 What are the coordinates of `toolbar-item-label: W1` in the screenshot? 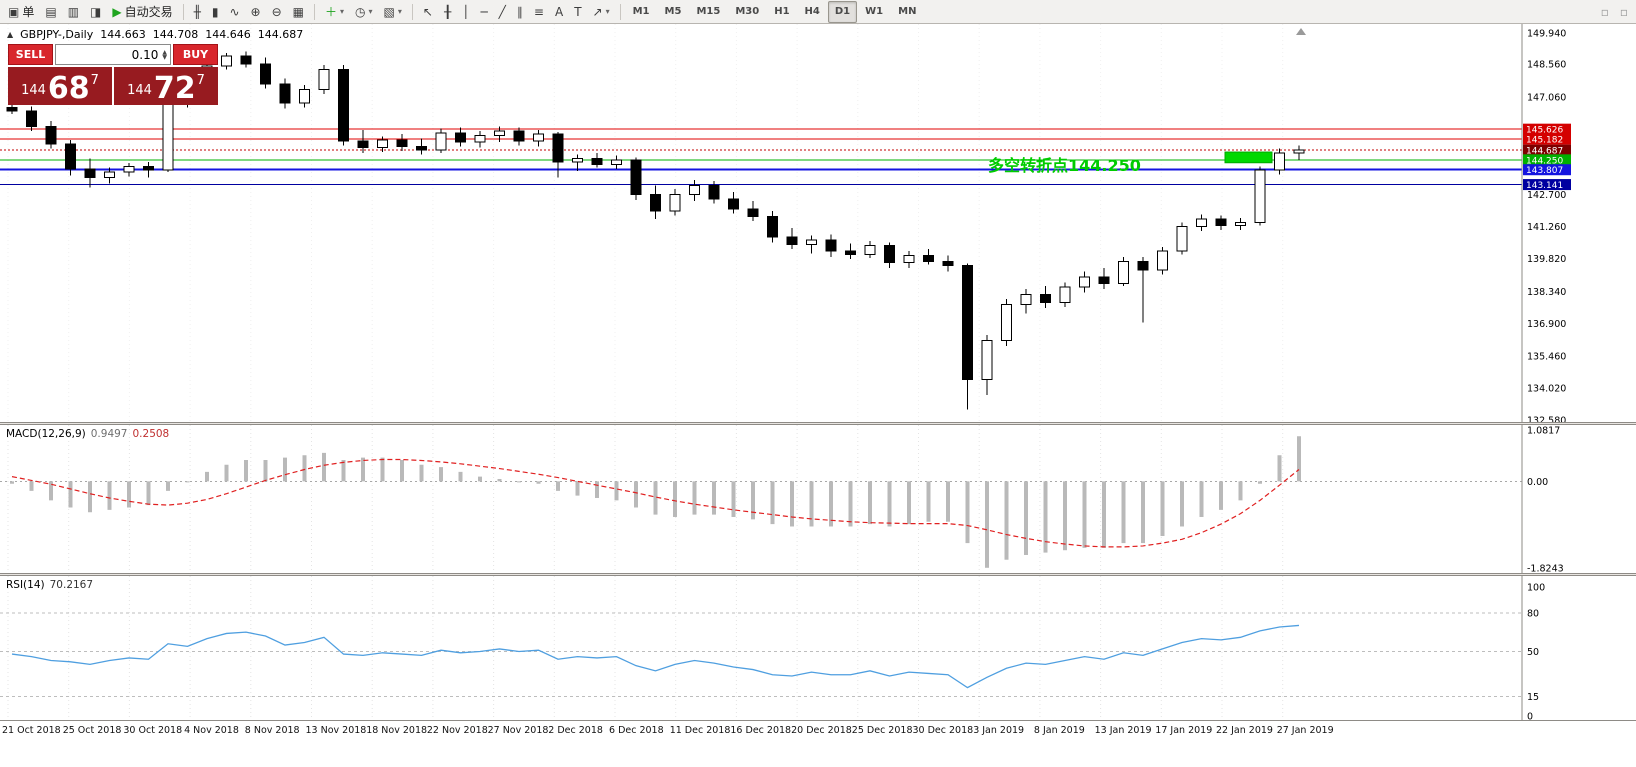 It's located at (874, 11).